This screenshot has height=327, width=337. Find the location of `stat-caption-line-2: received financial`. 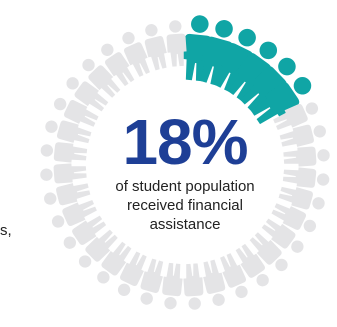

stat-caption-line-2: received financial is located at coordinates (185, 205).